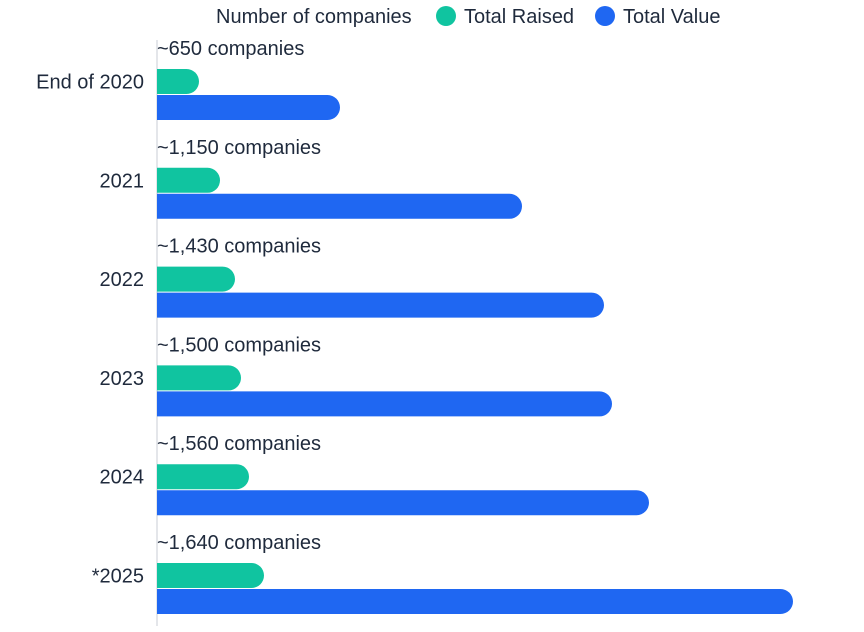 Image resolution: width=864 pixels, height=632 pixels. Describe the element at coordinates (446, 16) in the screenshot. I see `legend-swatch-total-raised` at that location.